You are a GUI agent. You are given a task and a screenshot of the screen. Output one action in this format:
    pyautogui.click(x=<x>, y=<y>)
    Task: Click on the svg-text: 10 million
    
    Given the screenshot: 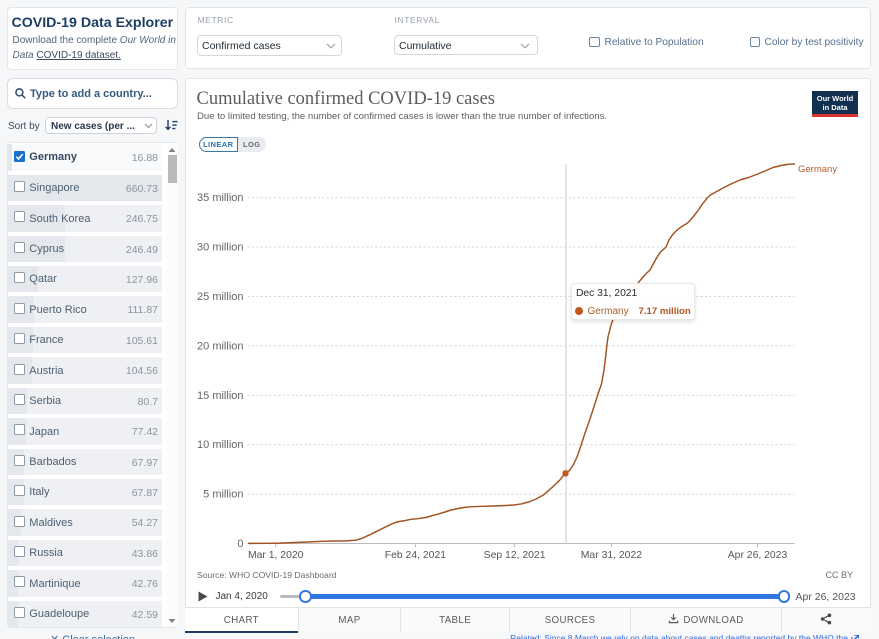 What is the action you would take?
    pyautogui.click(x=220, y=445)
    